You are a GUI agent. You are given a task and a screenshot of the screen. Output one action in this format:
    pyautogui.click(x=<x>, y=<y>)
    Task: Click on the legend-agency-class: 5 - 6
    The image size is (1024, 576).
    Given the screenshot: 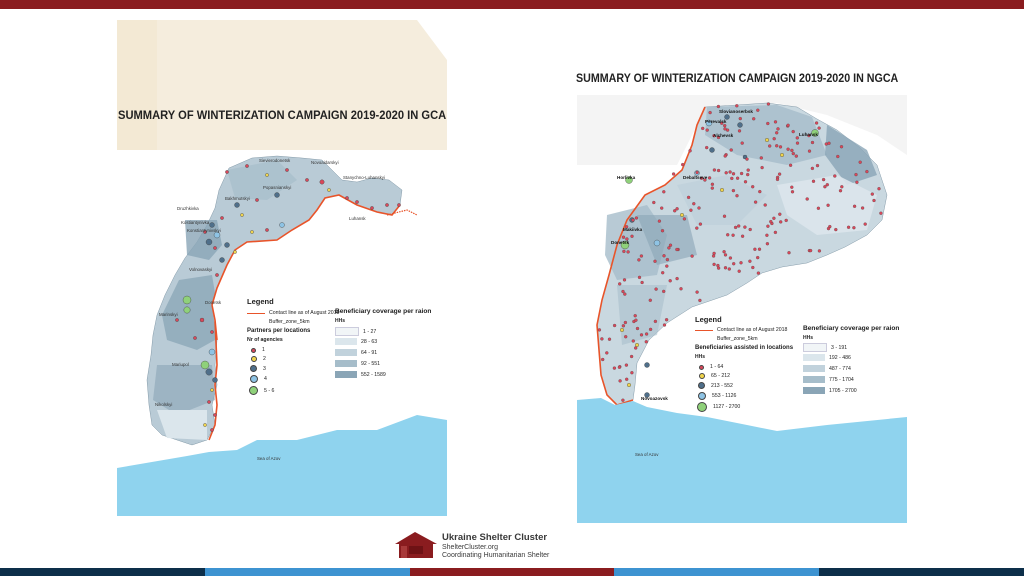 What is the action you would take?
    pyautogui.click(x=261, y=390)
    